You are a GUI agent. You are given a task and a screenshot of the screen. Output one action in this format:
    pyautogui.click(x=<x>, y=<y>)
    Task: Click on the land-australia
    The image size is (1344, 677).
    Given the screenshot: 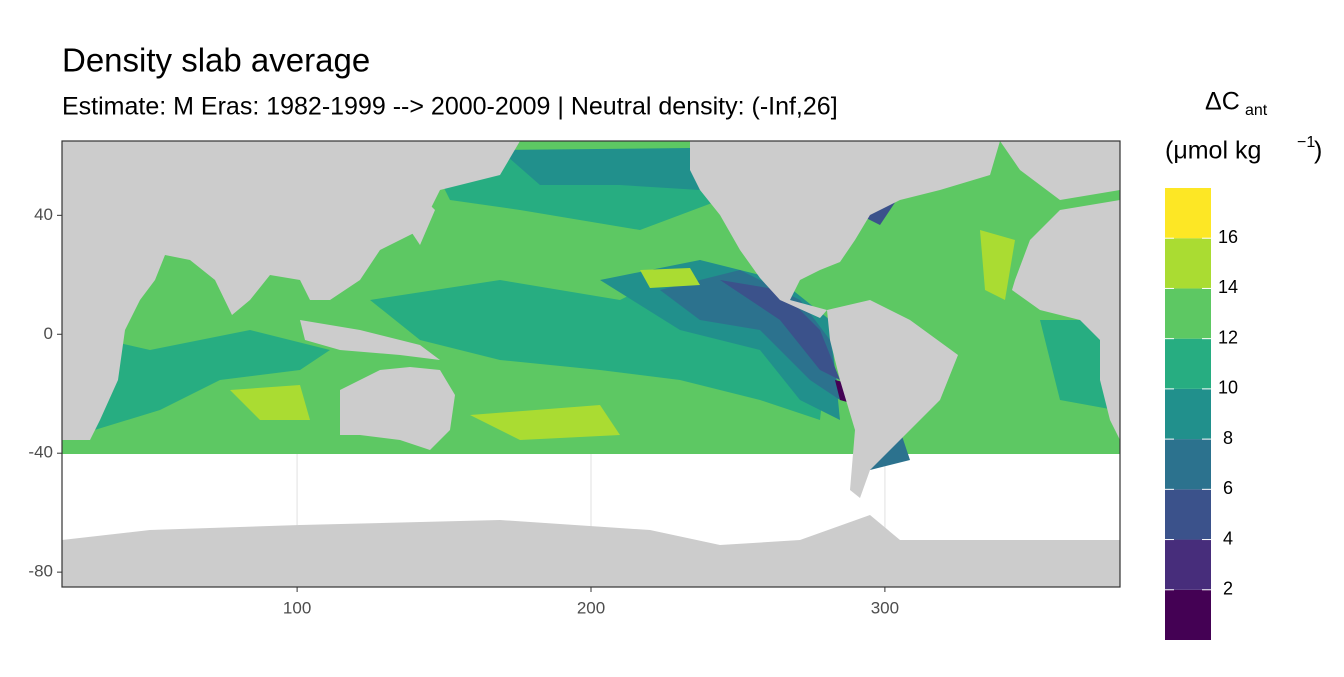 What is the action you would take?
    pyautogui.click(x=397, y=408)
    